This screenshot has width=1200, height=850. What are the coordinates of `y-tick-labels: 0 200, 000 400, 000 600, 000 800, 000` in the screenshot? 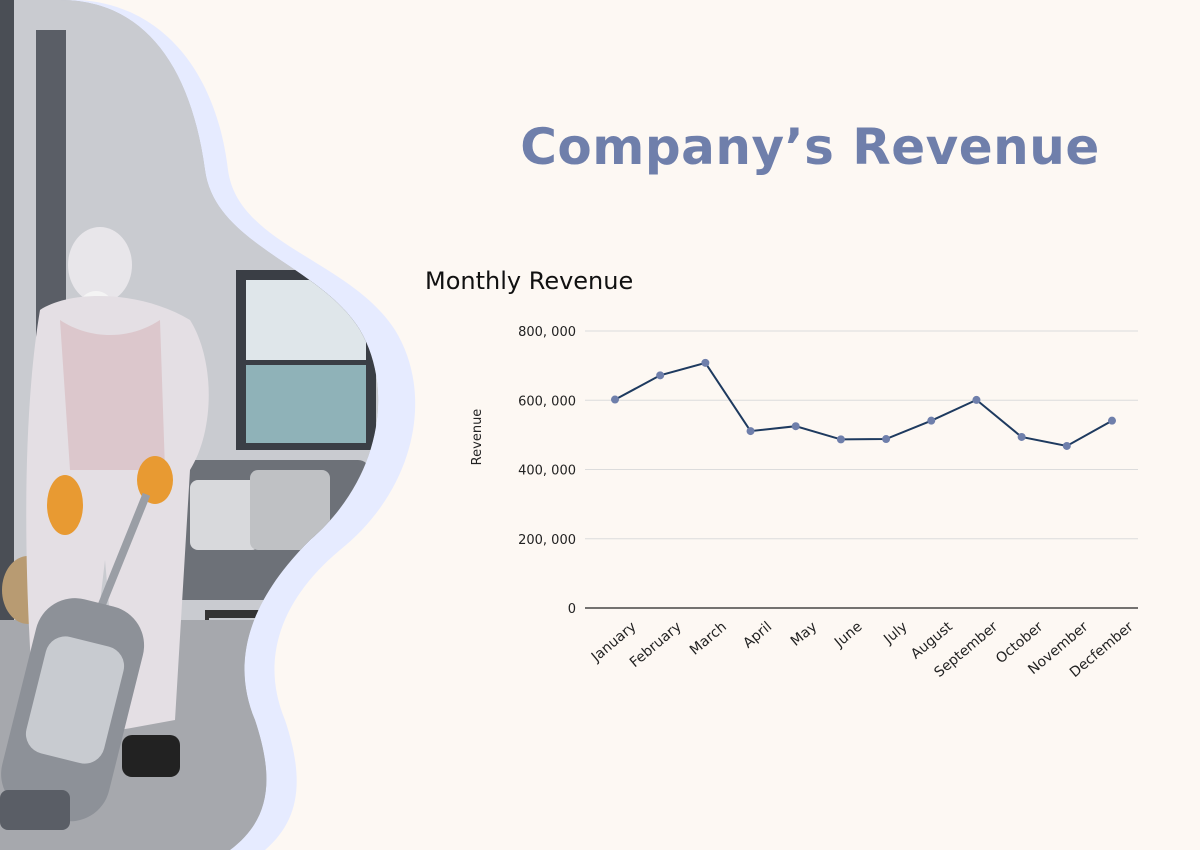 It's located at (547, 471).